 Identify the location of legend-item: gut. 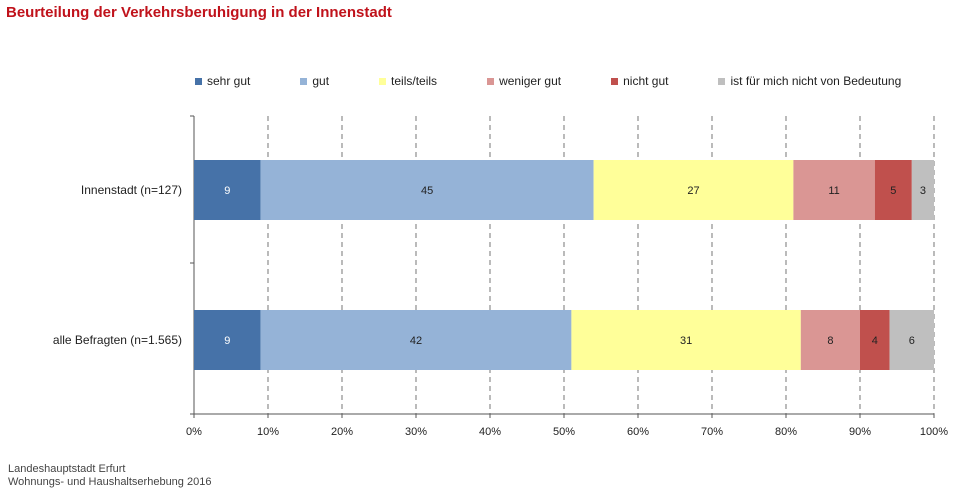
(314, 81).